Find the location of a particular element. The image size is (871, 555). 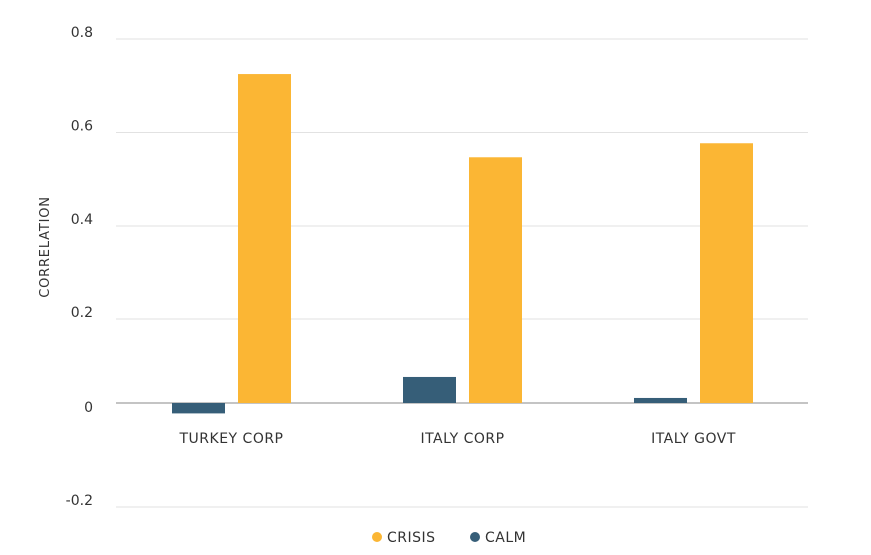

y-tick-label: 0.4 is located at coordinates (82, 220).